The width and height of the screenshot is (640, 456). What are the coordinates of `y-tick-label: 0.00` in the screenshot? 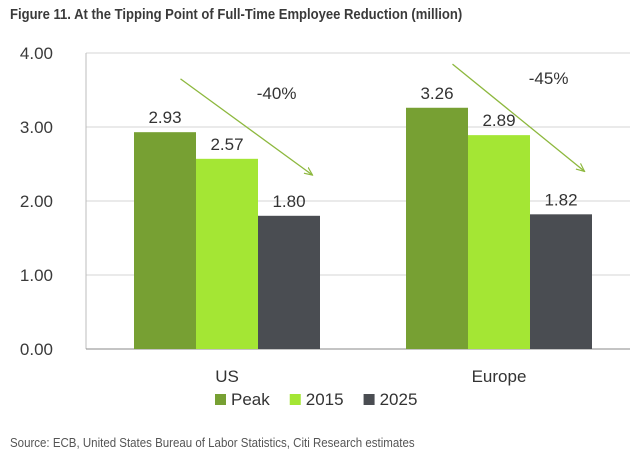 It's located at (36, 349).